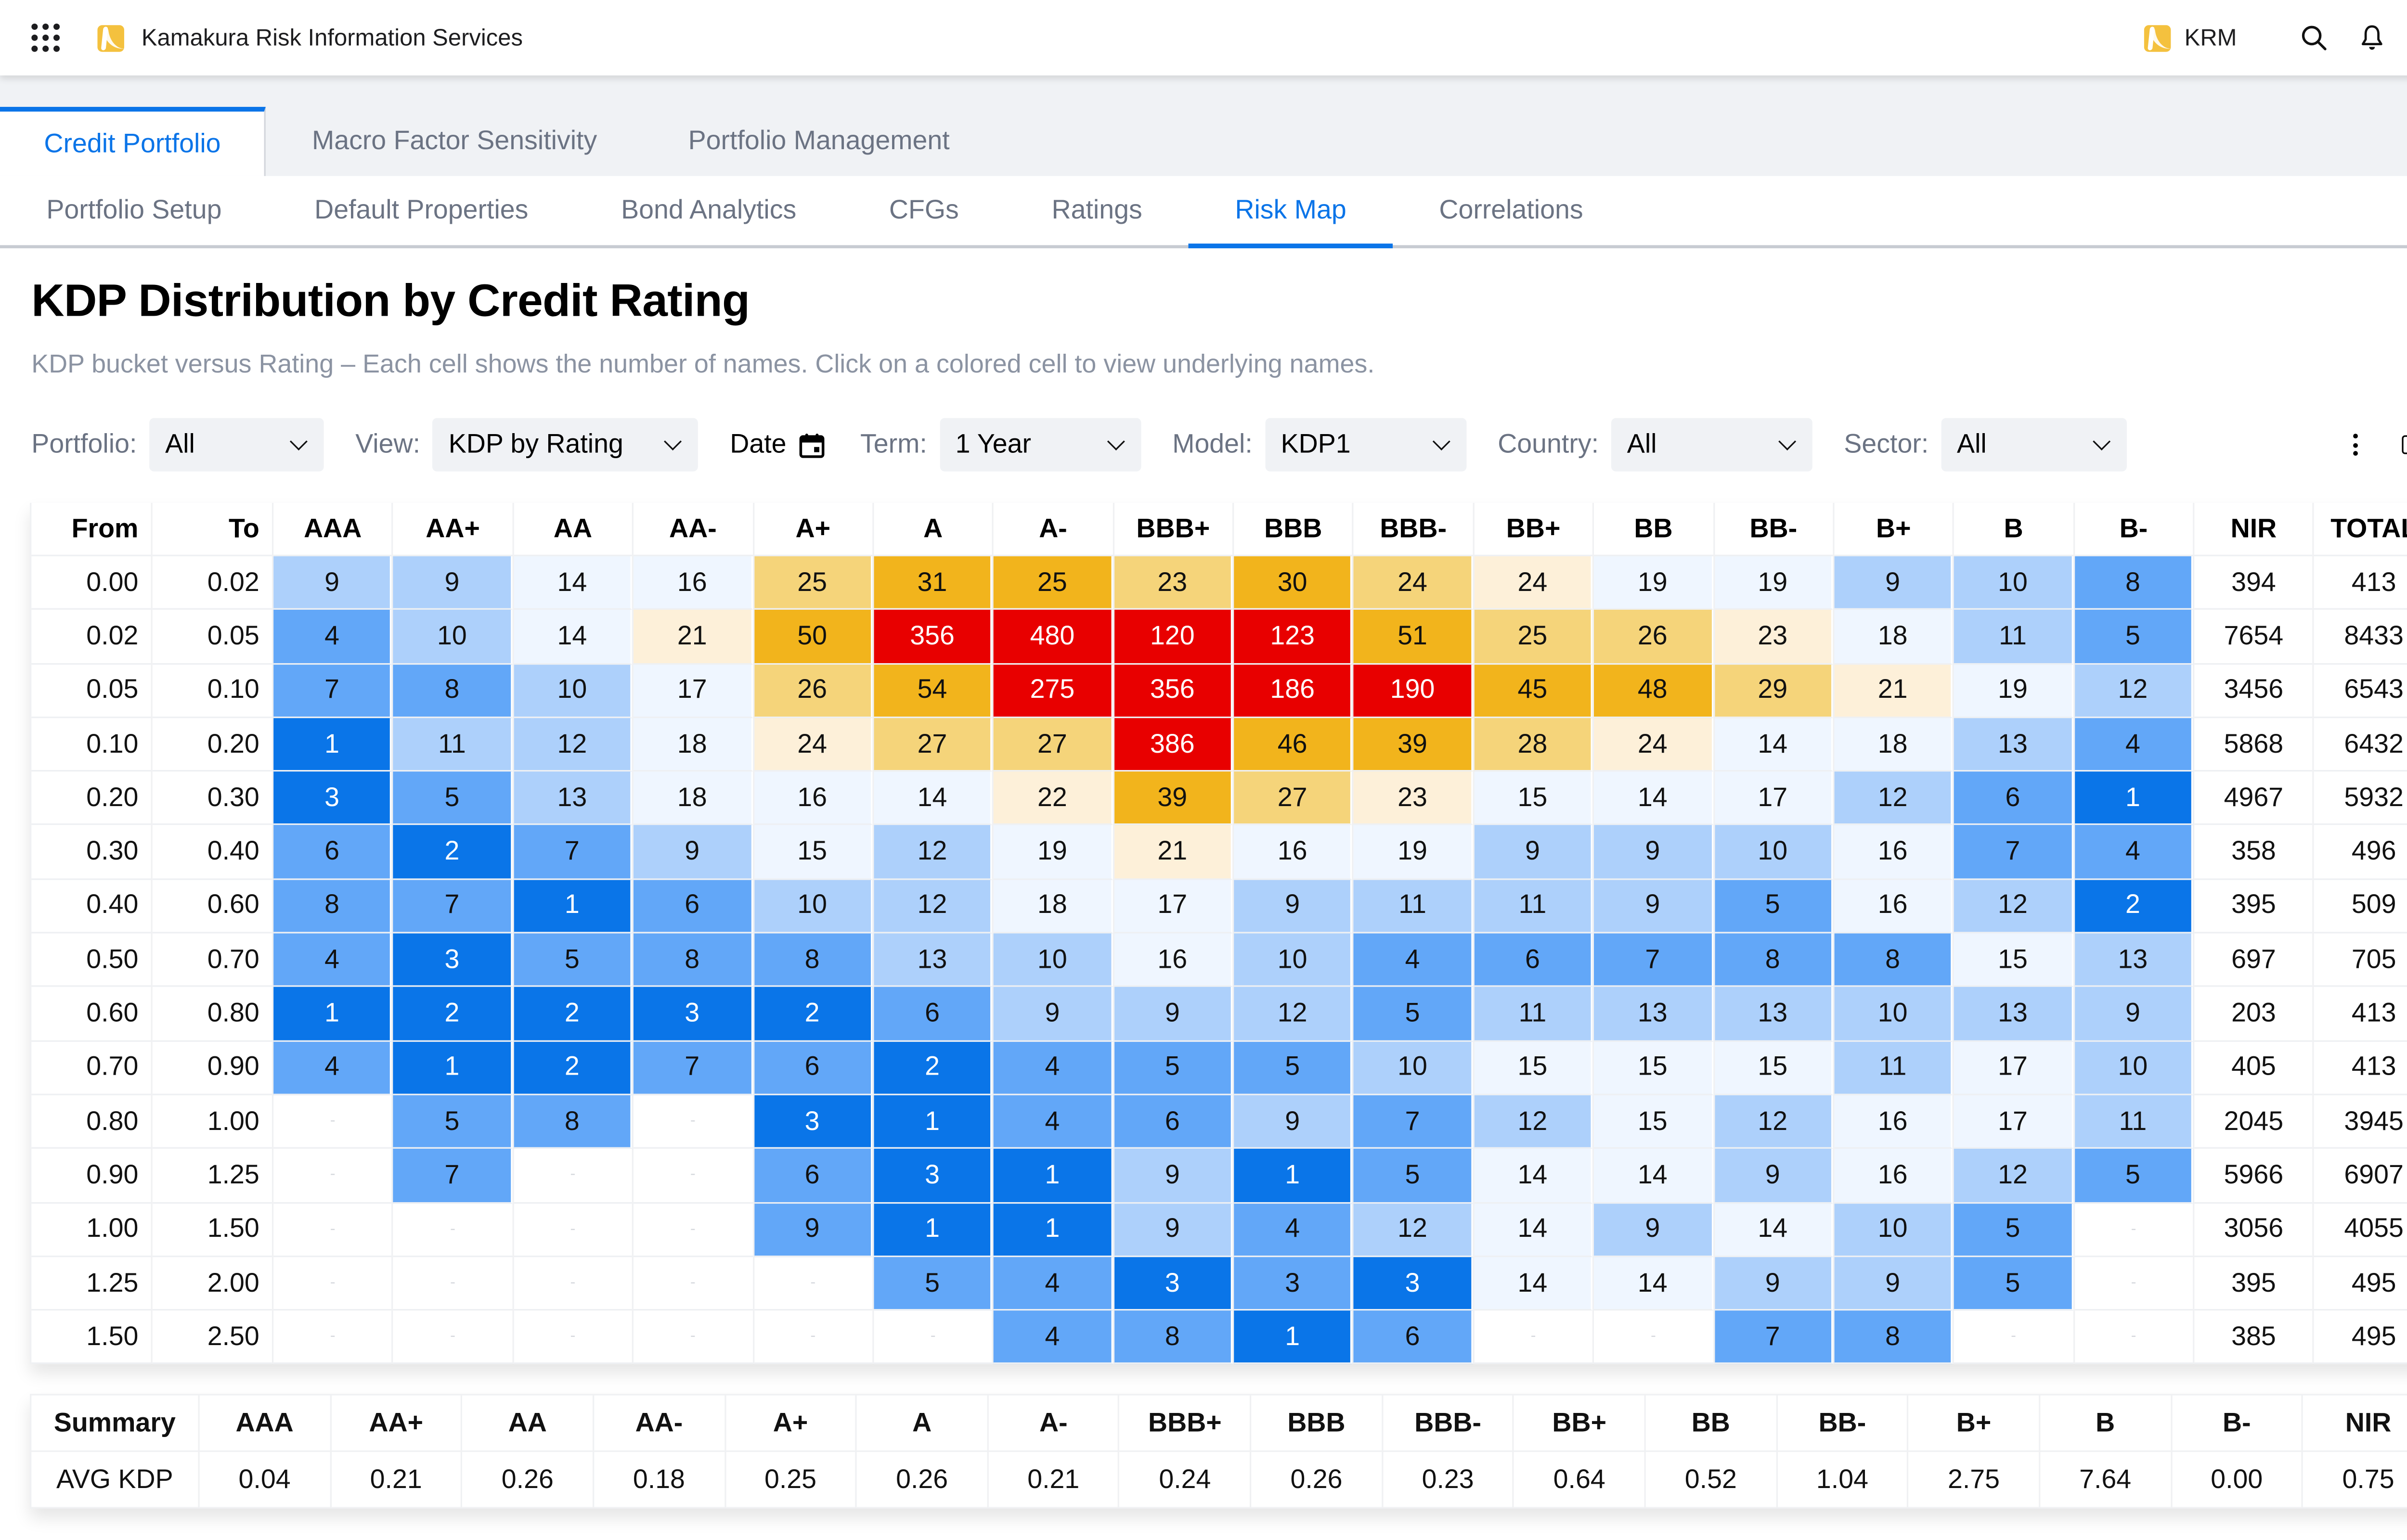  What do you see at coordinates (1413, 691) in the screenshot?
I see `grid-cell: 190` at bounding box center [1413, 691].